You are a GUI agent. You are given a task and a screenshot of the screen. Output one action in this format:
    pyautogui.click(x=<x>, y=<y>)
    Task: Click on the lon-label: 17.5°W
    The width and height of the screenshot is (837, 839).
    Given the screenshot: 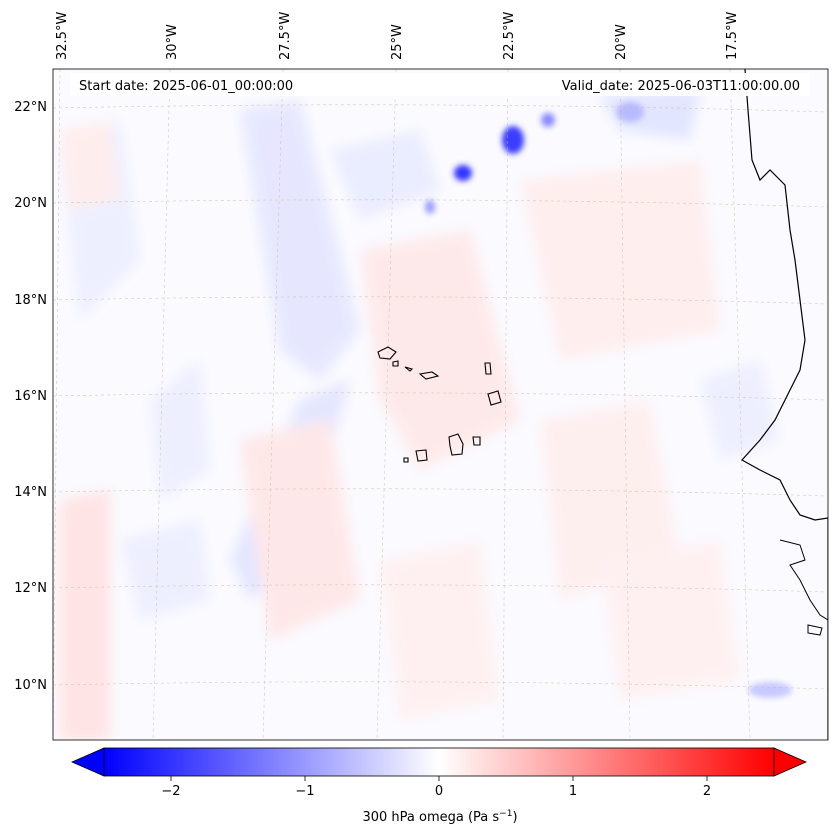 What is the action you would take?
    pyautogui.click(x=732, y=36)
    